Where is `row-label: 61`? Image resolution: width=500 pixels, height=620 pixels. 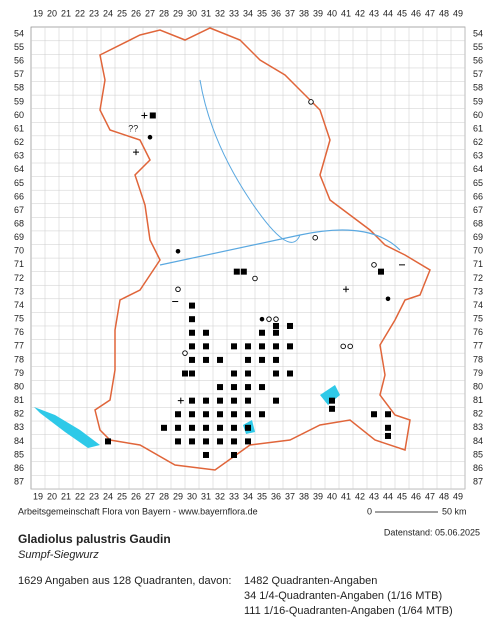 row-label: 61 is located at coordinates (19, 128).